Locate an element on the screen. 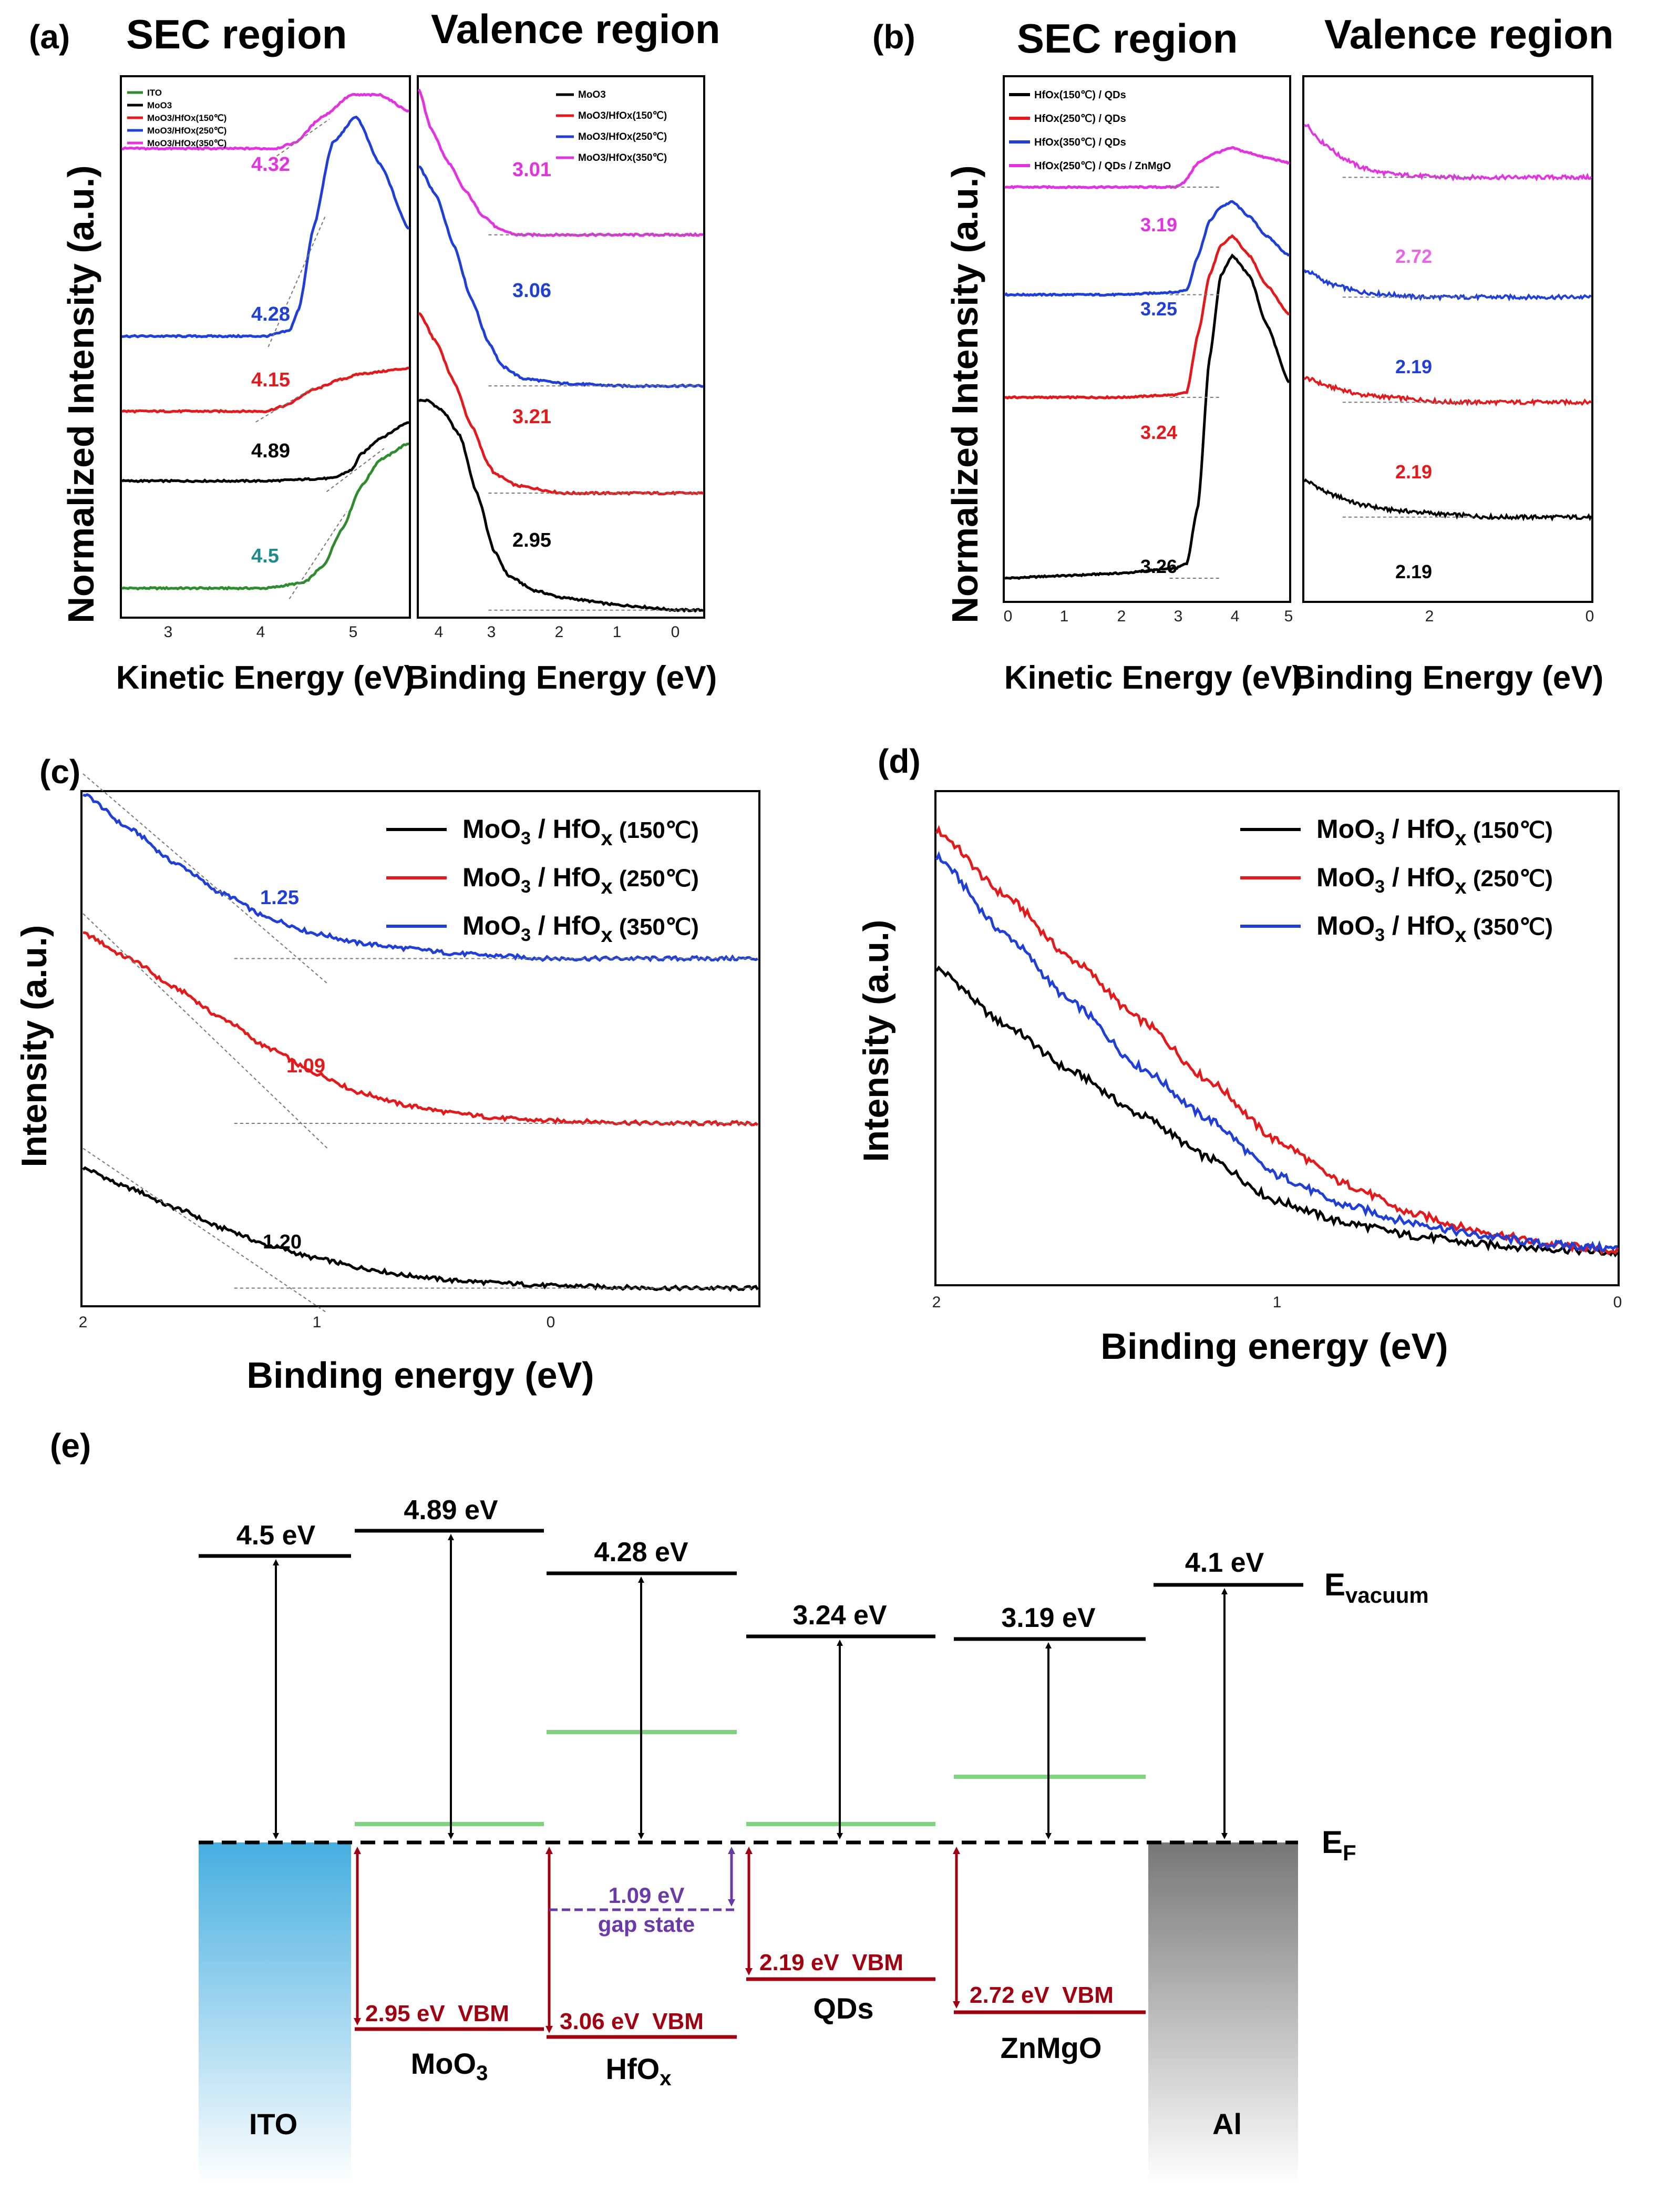 The image size is (1678, 2212). legend-label: HfOx(150℃) / QDs is located at coordinates (1080, 95).